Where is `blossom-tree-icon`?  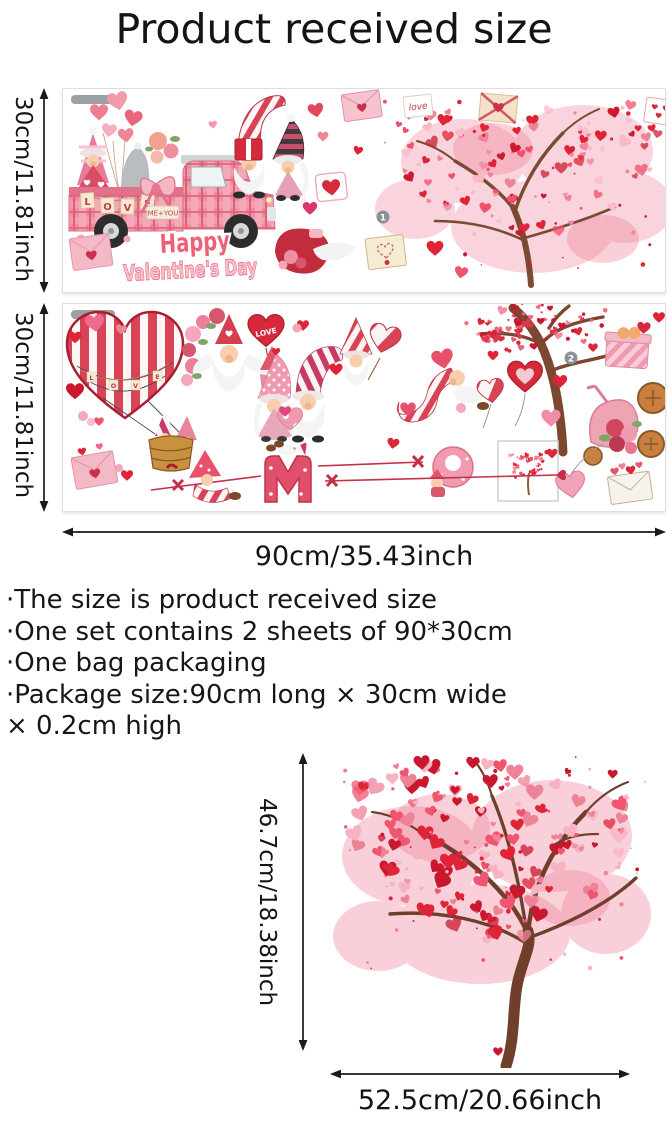 blossom-tree-icon is located at coordinates (539, 380).